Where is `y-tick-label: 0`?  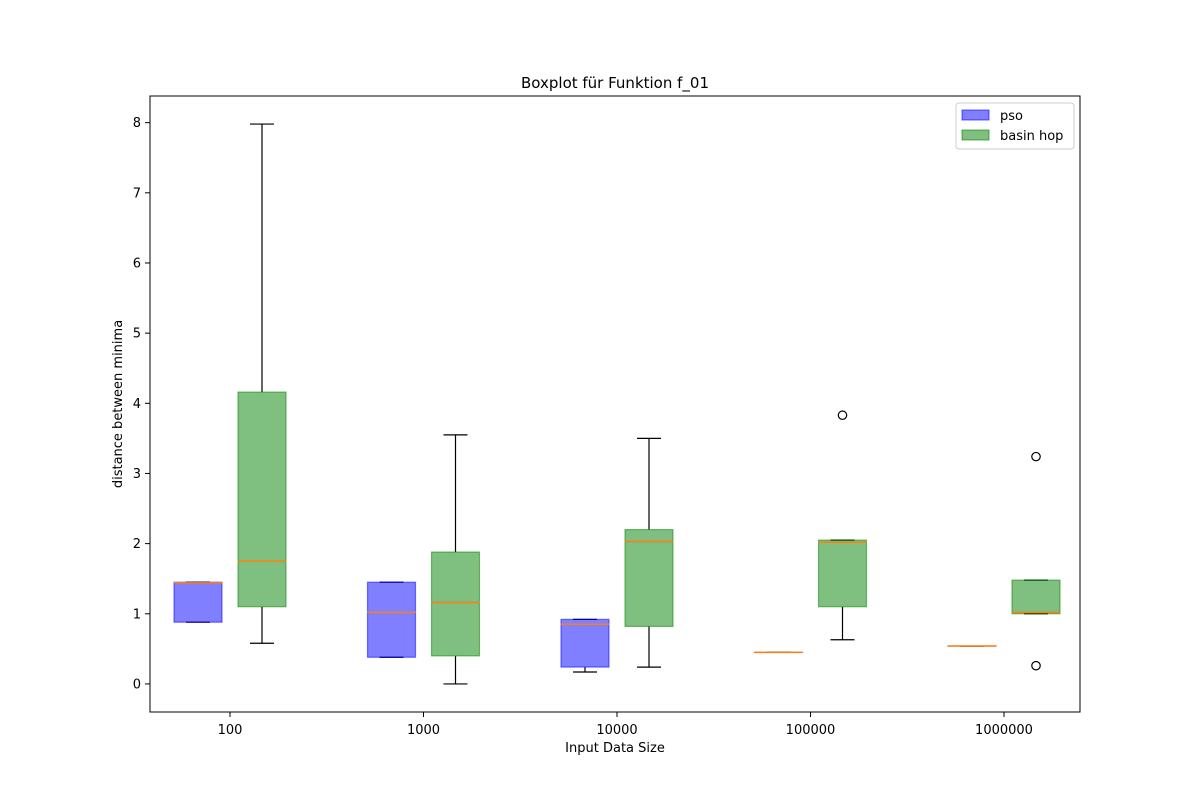 y-tick-label: 0 is located at coordinates (137, 684).